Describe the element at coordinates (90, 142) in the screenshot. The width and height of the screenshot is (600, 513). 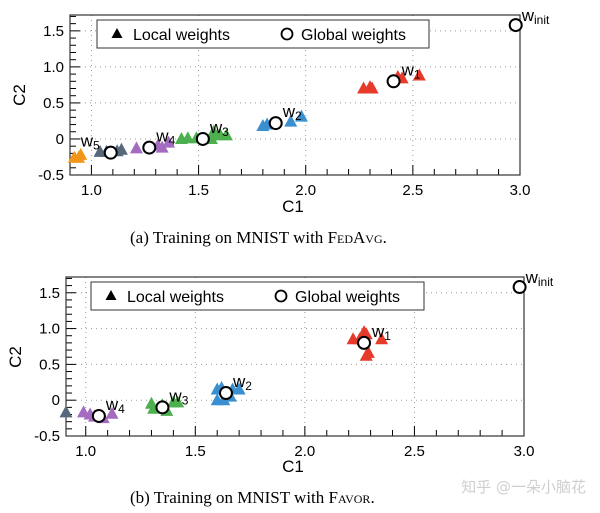
I see `global-weight-label: w5` at that location.